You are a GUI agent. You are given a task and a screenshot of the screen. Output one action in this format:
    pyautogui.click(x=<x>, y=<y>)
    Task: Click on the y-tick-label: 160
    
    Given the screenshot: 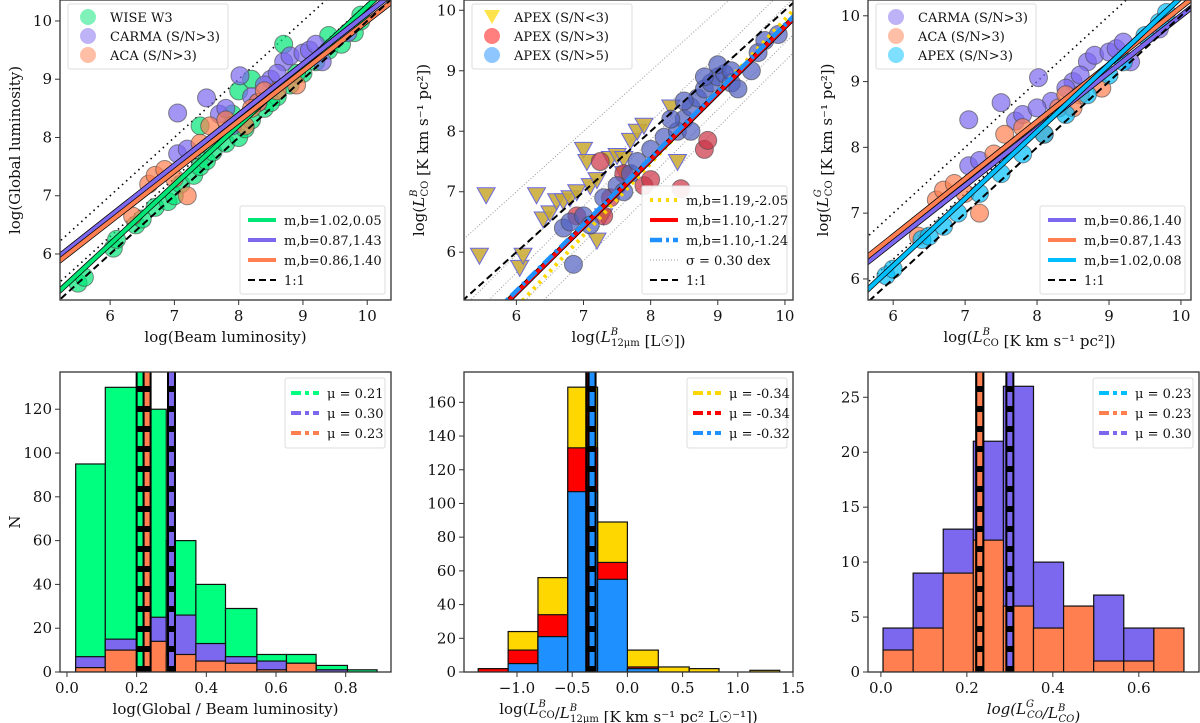 What is the action you would take?
    pyautogui.click(x=441, y=402)
    